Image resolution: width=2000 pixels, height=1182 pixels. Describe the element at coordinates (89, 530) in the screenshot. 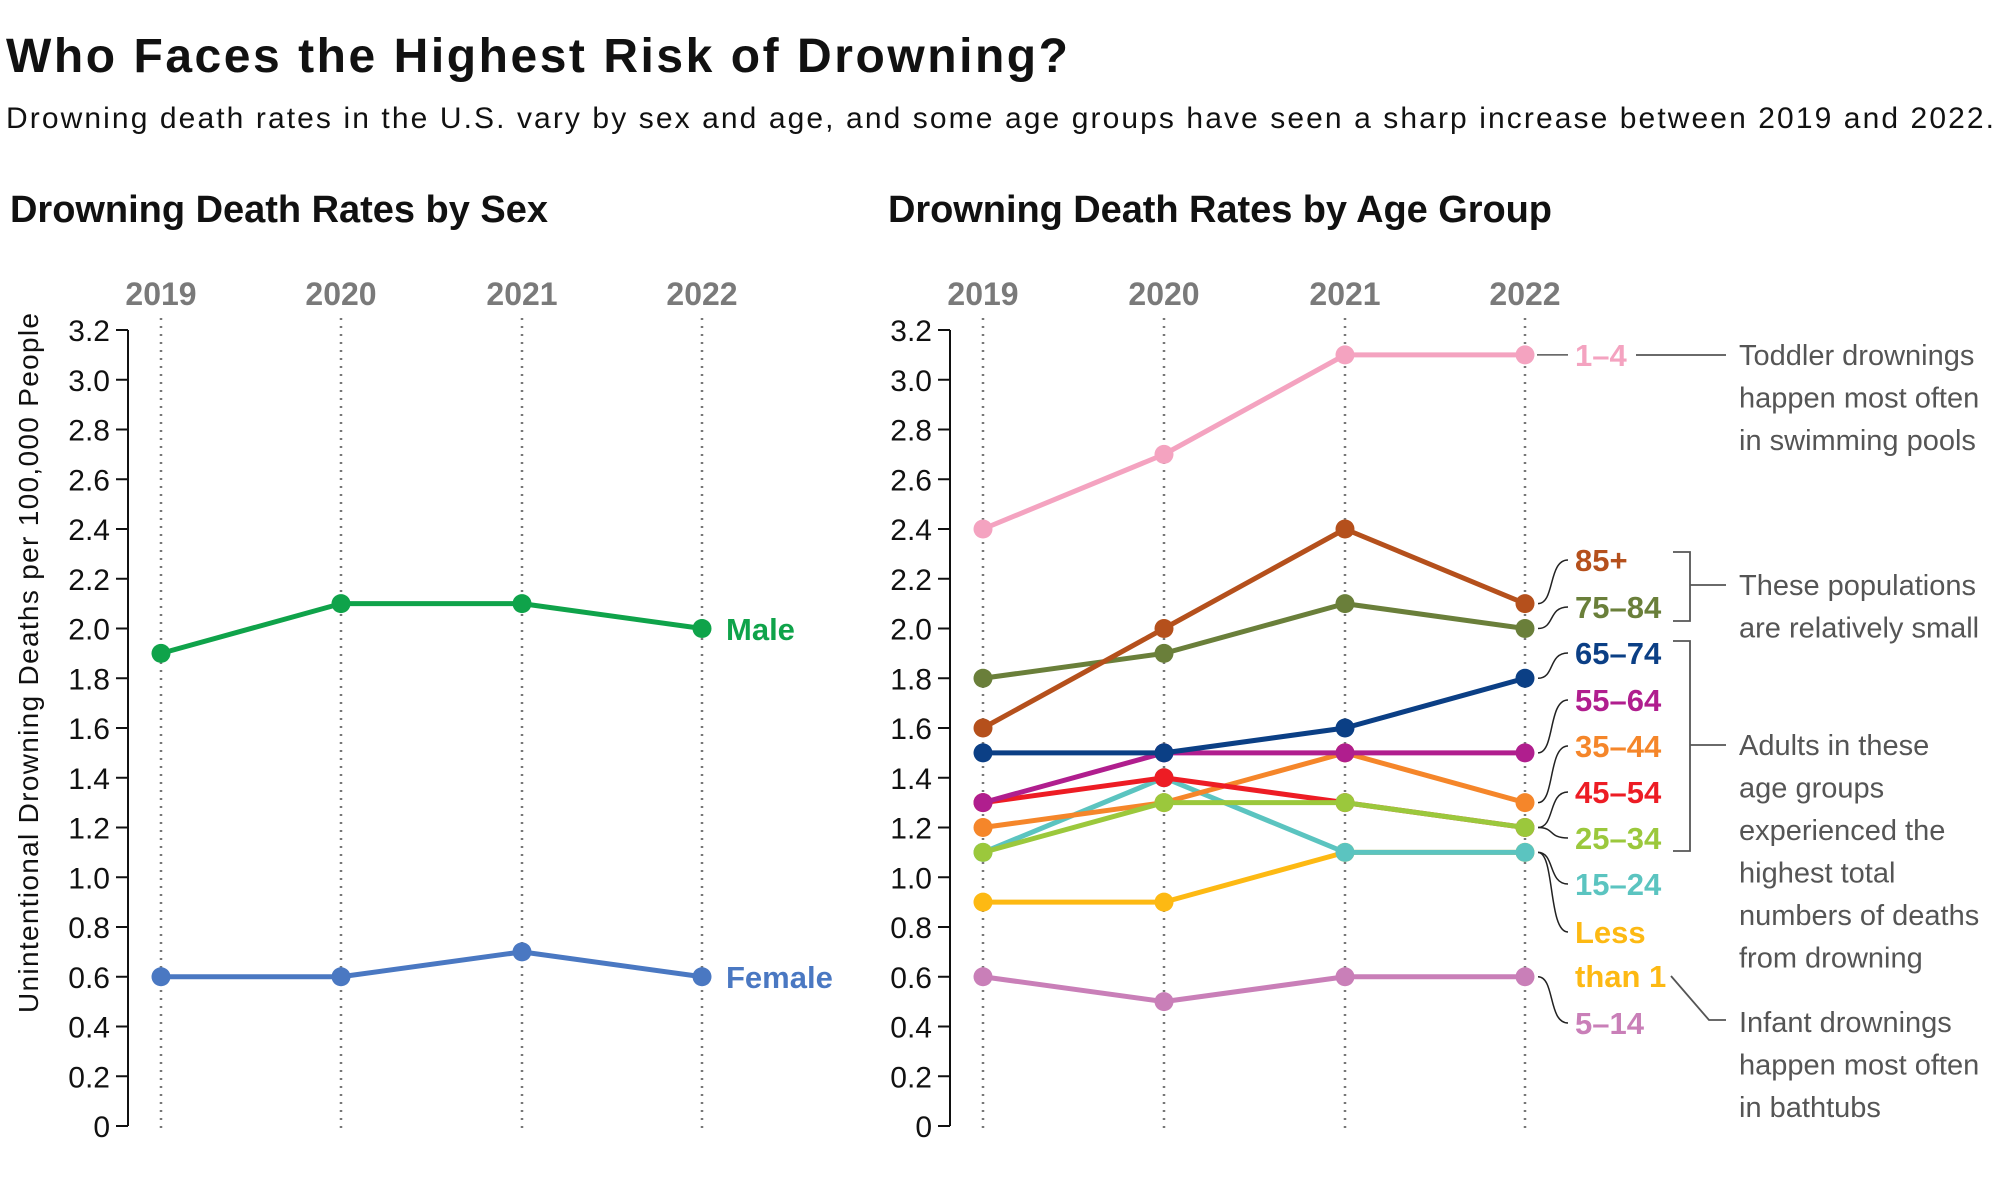

I see `y-tick-label: 2.4` at that location.